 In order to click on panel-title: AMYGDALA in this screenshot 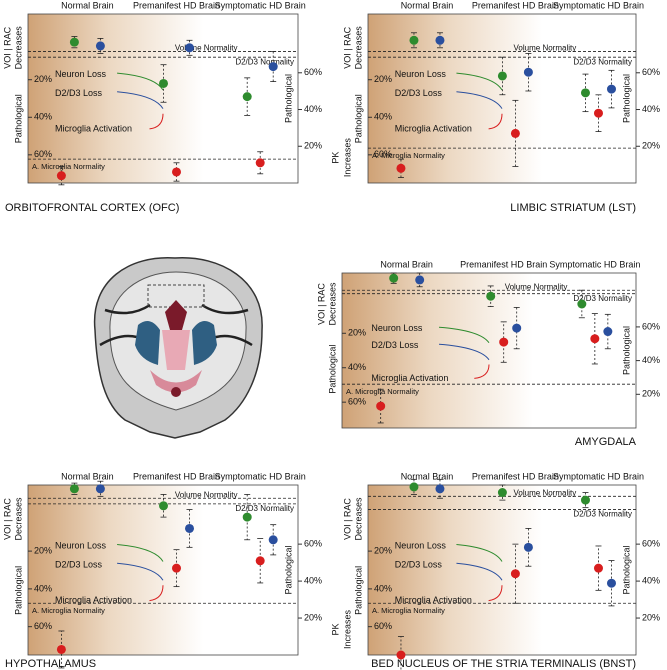, I will do `click(606, 442)`.